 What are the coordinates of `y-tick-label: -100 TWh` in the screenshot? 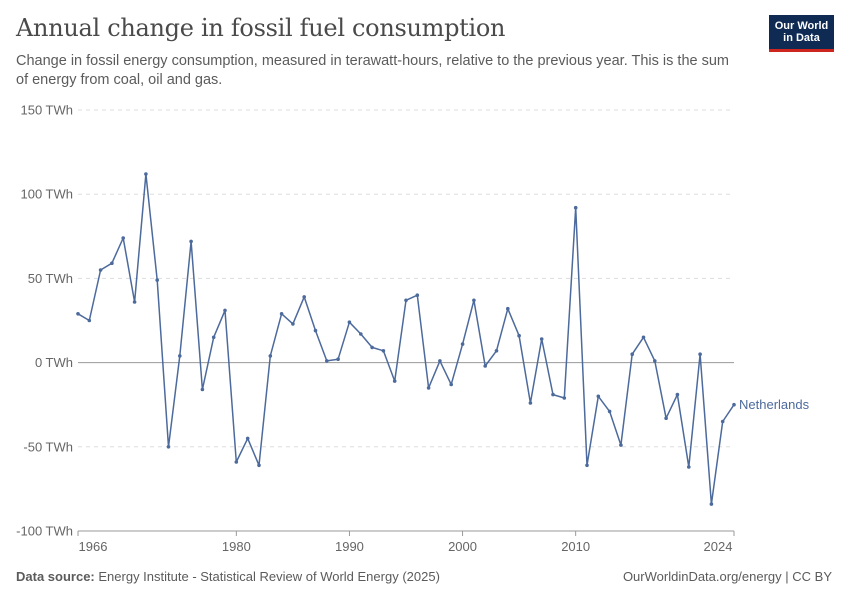 It's located at (44, 531).